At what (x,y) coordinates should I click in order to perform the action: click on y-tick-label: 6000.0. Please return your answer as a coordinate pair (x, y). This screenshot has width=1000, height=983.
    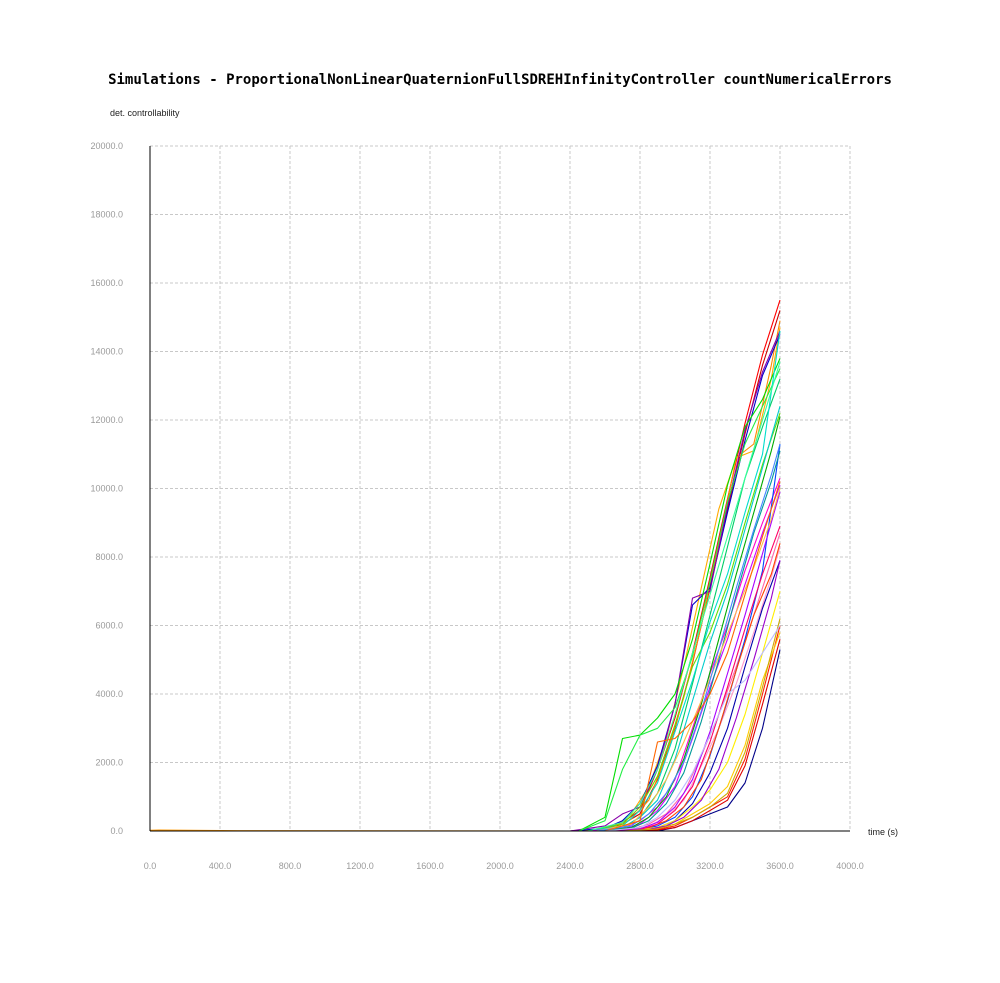
    Looking at the image, I should click on (109, 626).